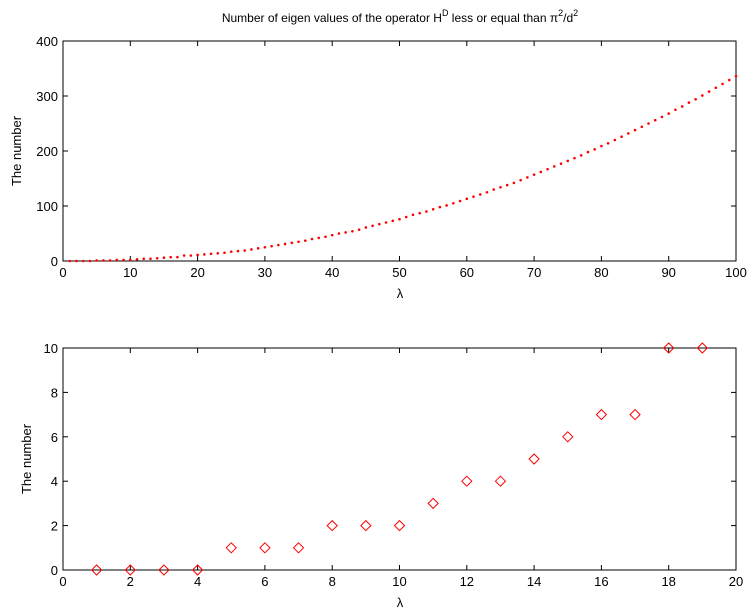 The height and width of the screenshot is (612, 753). I want to click on chart-2-xtick-label: 4, so click(197, 581).